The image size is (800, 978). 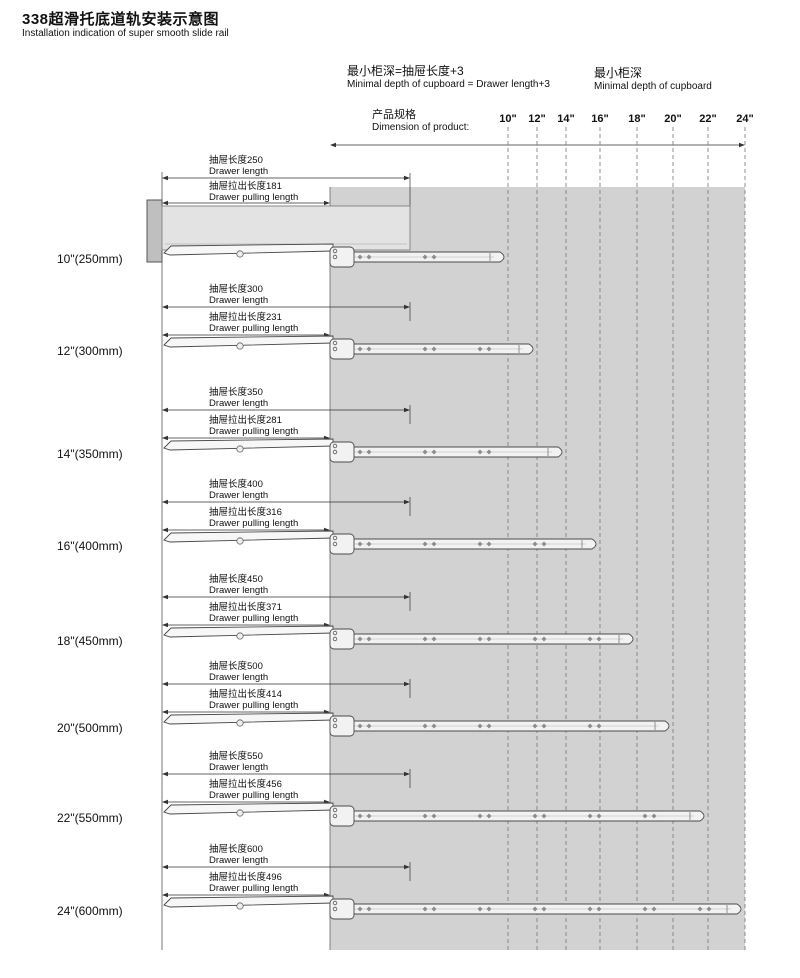 What do you see at coordinates (236, 392) in the screenshot?
I see `drawer-length-label-cn: 抽屉长度350` at bounding box center [236, 392].